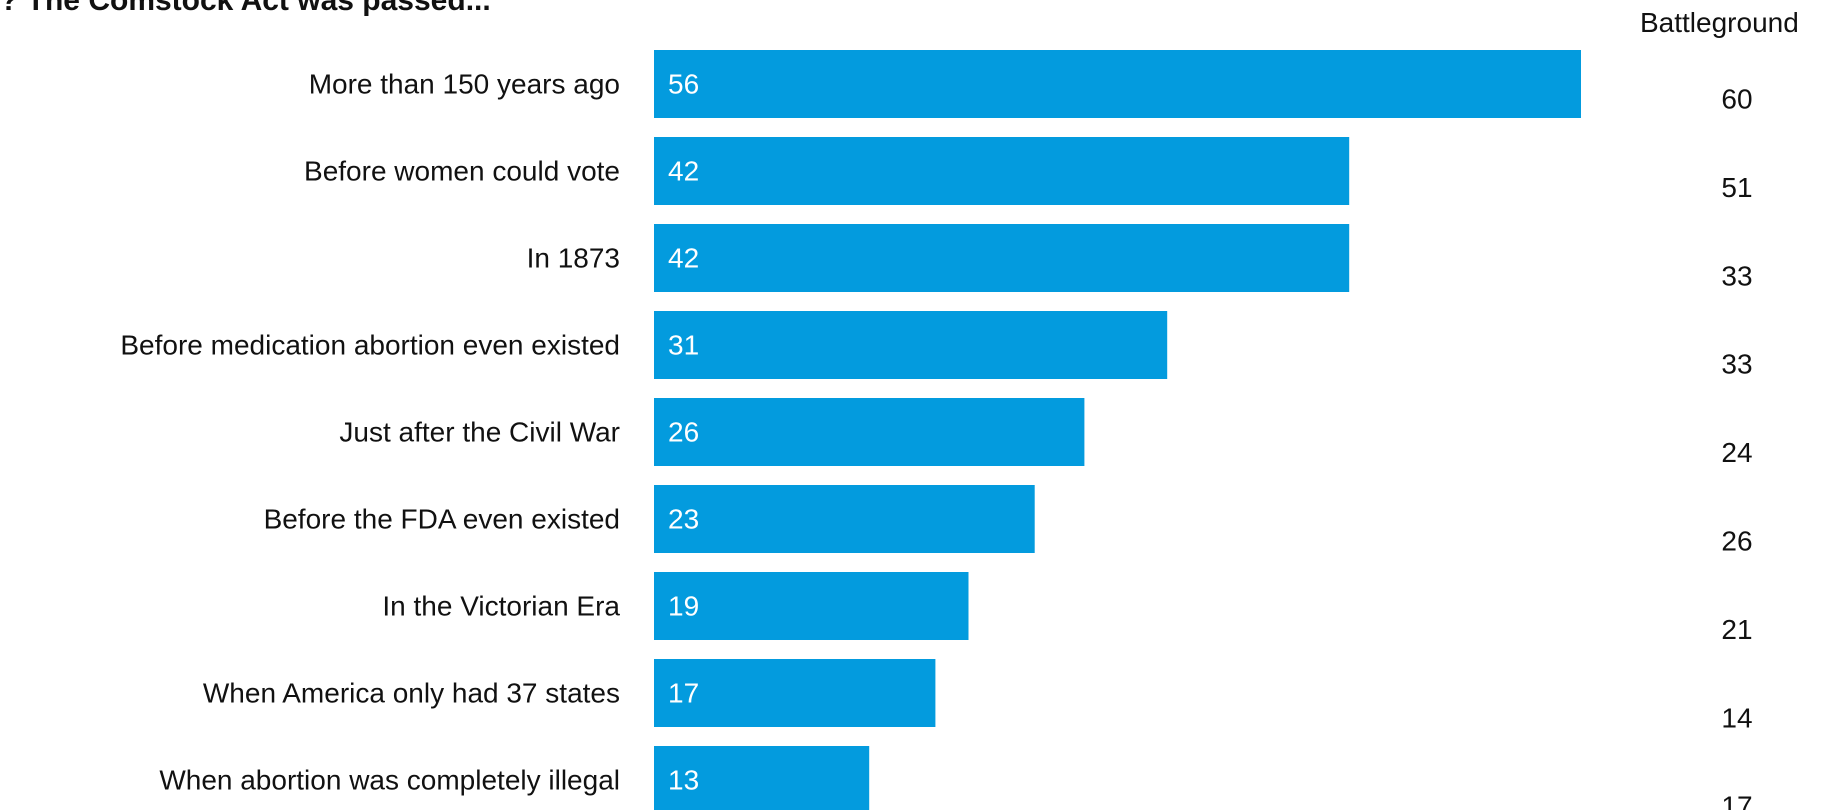 This screenshot has width=1845, height=810. Describe the element at coordinates (1736, 452) in the screenshot. I see `battleground-value-5: 24` at that location.